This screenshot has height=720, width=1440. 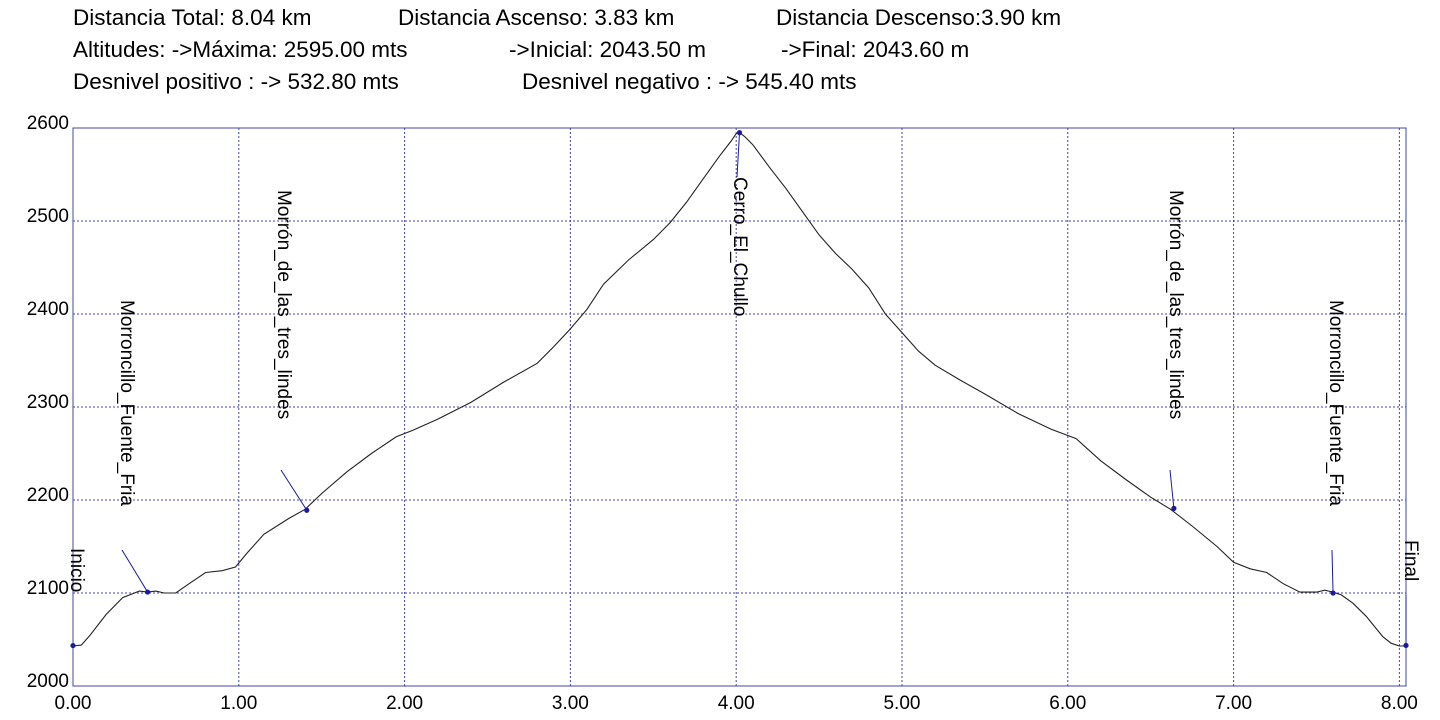 What do you see at coordinates (48, 216) in the screenshot?
I see `y-tick-label: 2500` at bounding box center [48, 216].